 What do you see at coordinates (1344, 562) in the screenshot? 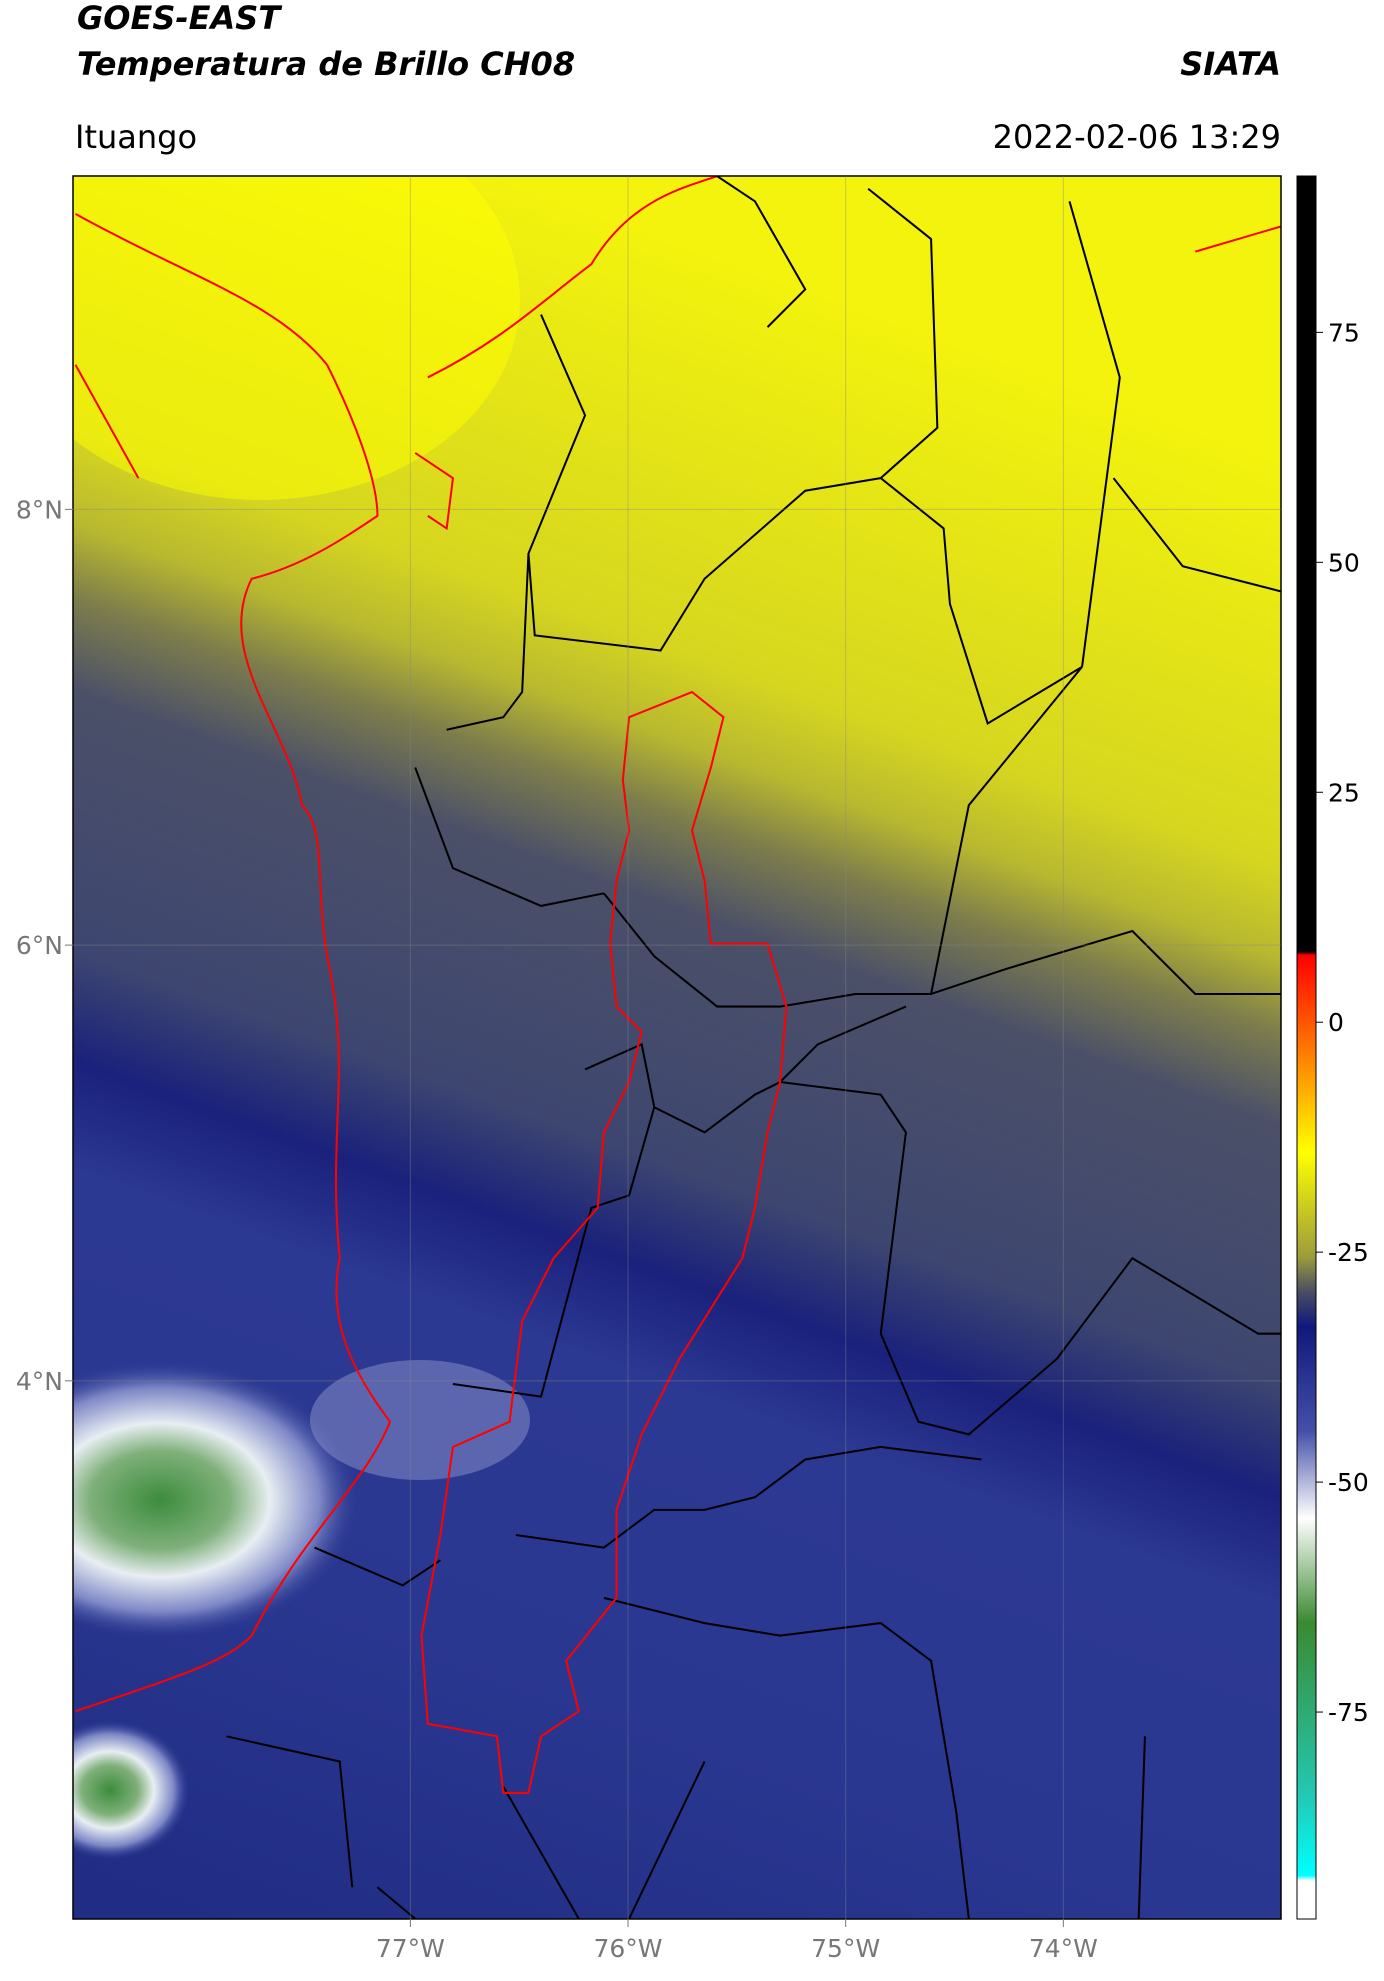
I see `colorbar-tick-label: 50` at bounding box center [1344, 562].